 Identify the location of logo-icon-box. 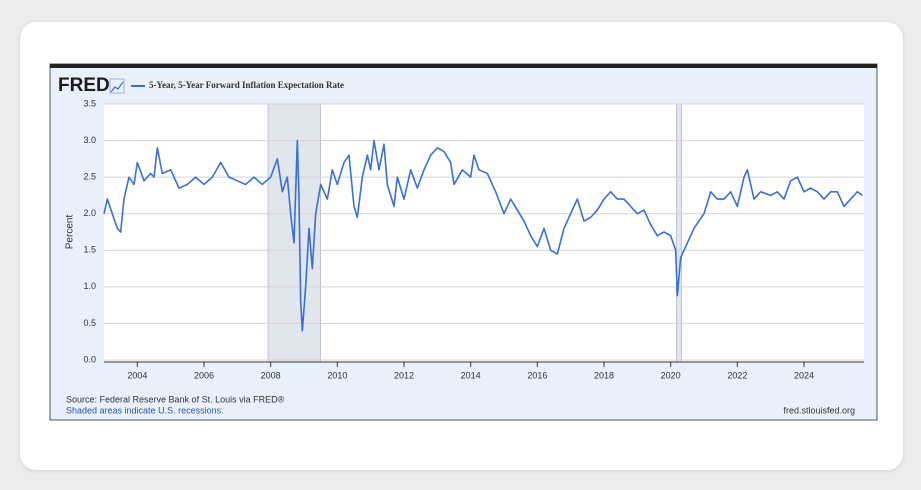
(117, 86).